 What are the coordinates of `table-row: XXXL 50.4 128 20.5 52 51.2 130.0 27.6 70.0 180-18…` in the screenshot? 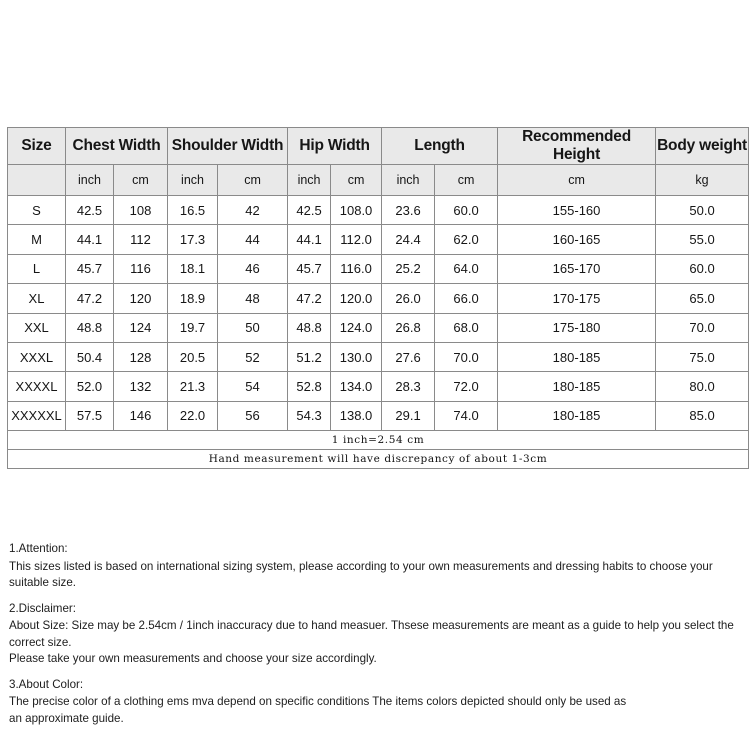 It's located at (378, 357).